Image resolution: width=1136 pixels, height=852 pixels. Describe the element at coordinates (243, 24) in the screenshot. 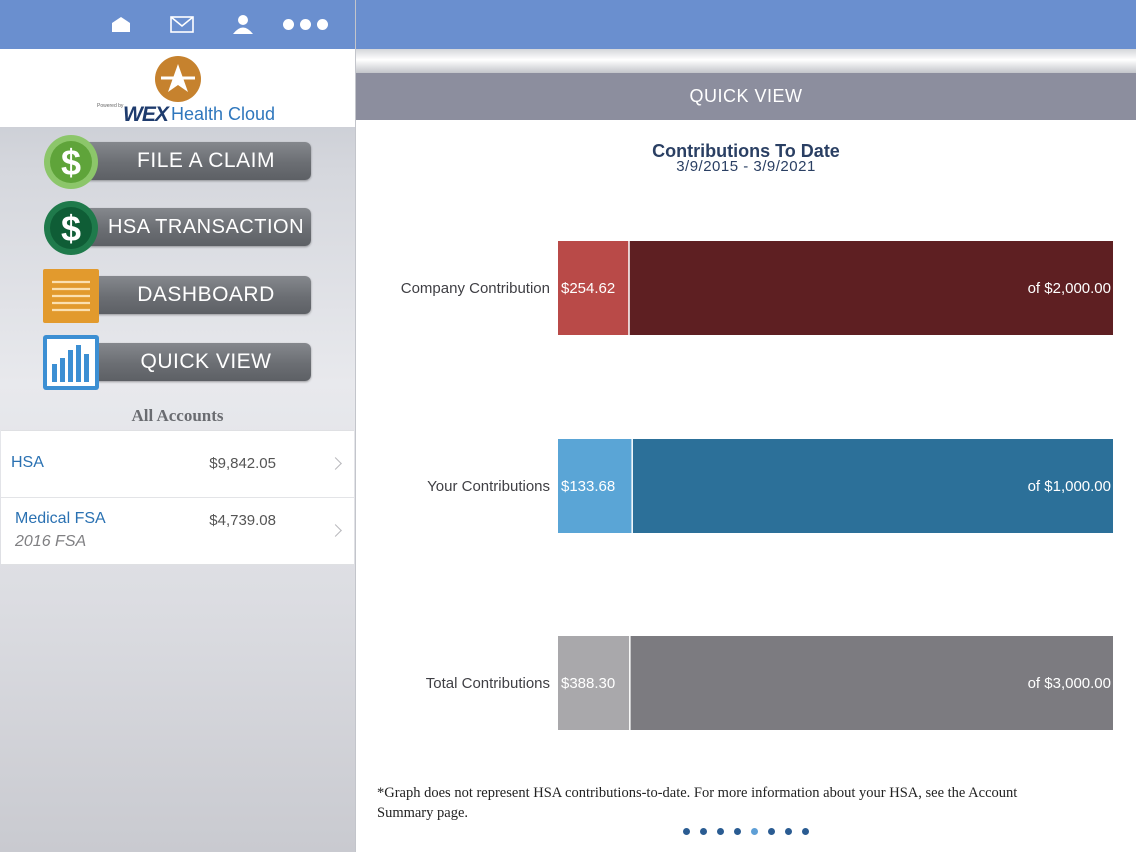

I see `profile-icon` at that location.